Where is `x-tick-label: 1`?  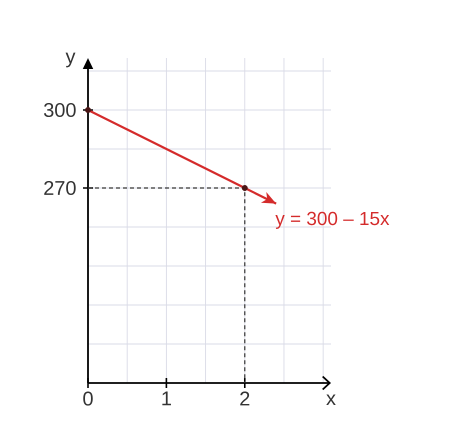
x-tick-label: 1 is located at coordinates (166, 399).